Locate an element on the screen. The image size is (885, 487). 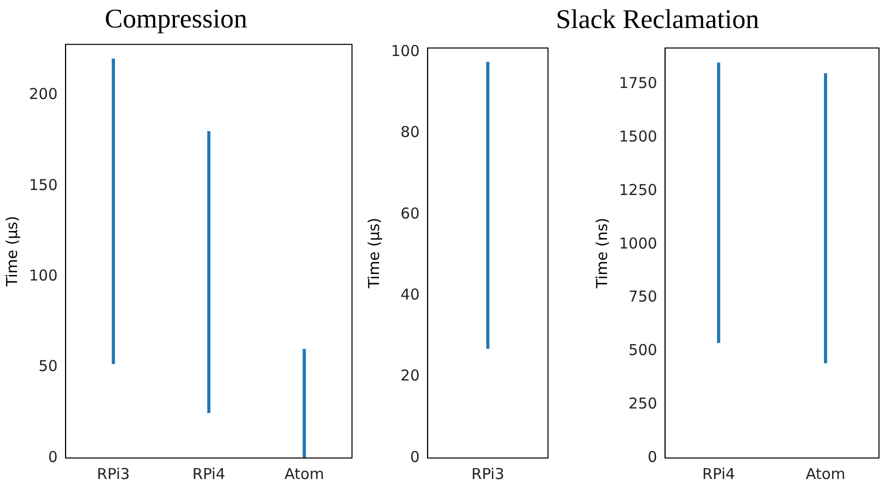
y-tick-label: 60 is located at coordinates (410, 213).